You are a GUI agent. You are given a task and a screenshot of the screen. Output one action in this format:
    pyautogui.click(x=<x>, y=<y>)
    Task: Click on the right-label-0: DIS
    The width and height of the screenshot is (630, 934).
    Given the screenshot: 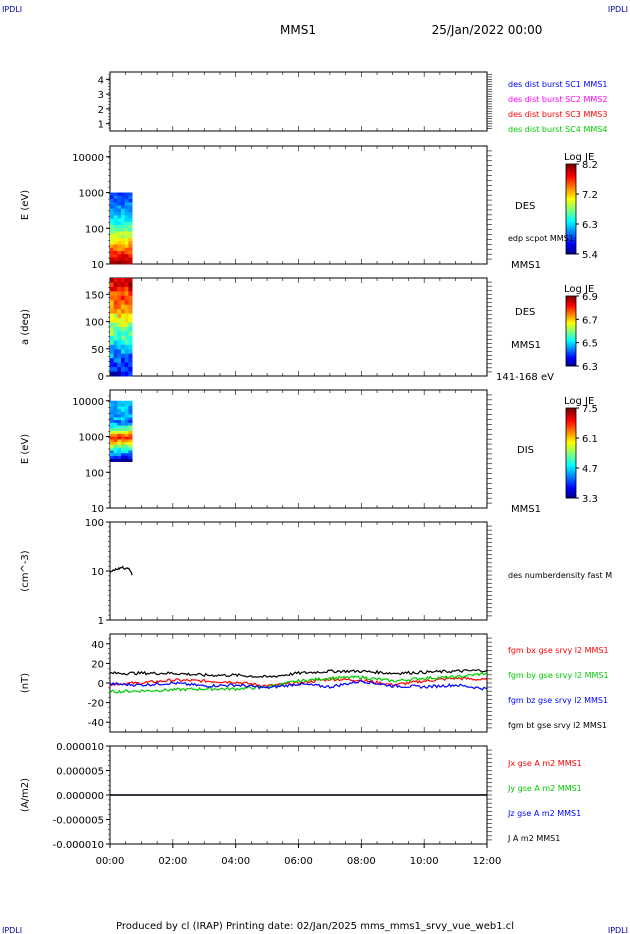 What is the action you would take?
    pyautogui.click(x=525, y=450)
    